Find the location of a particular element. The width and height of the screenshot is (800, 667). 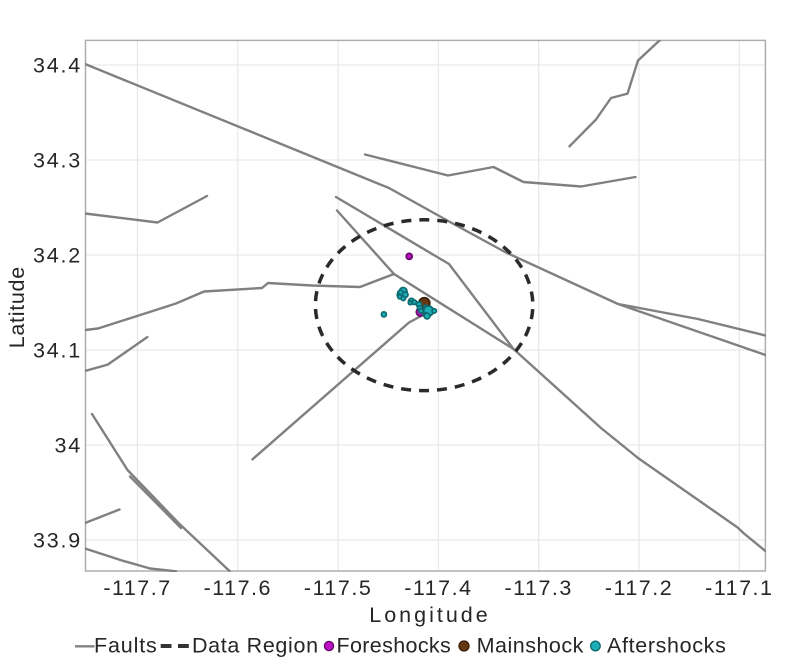

svg-text: -117.3 is located at coordinates (539, 588).